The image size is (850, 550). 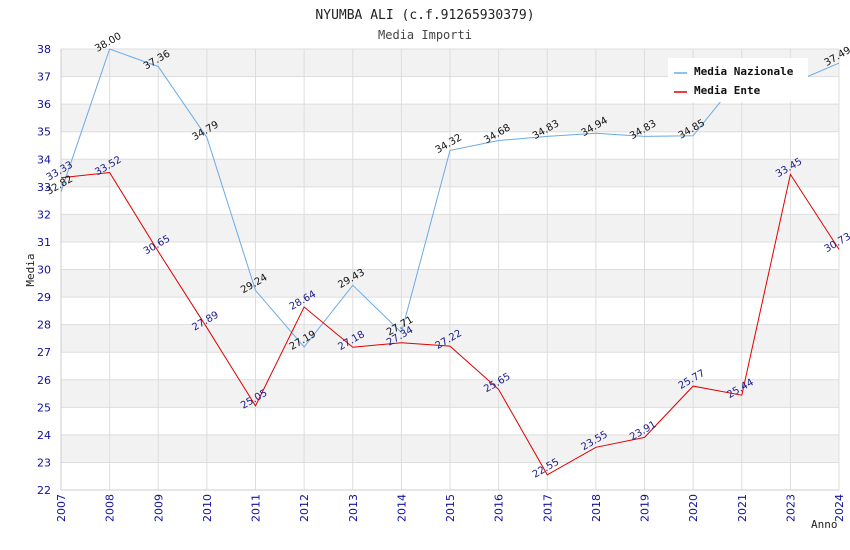 What do you see at coordinates (547, 508) in the screenshot?
I see `x-tick-label: 2017` at bounding box center [547, 508].